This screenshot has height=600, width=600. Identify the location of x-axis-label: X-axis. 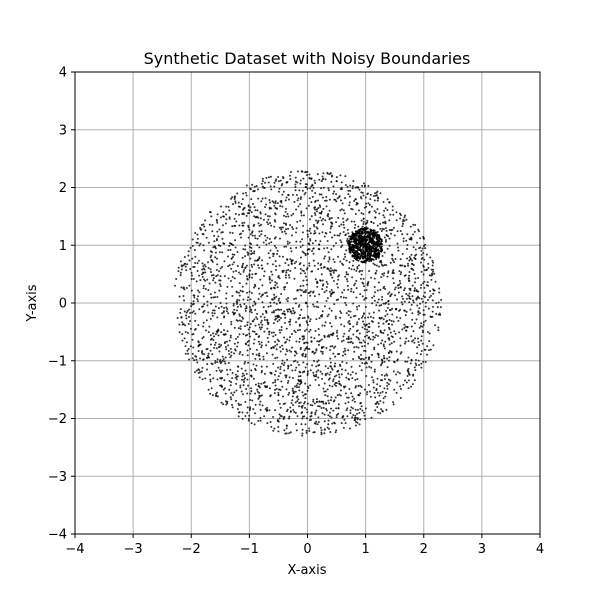
(307, 570).